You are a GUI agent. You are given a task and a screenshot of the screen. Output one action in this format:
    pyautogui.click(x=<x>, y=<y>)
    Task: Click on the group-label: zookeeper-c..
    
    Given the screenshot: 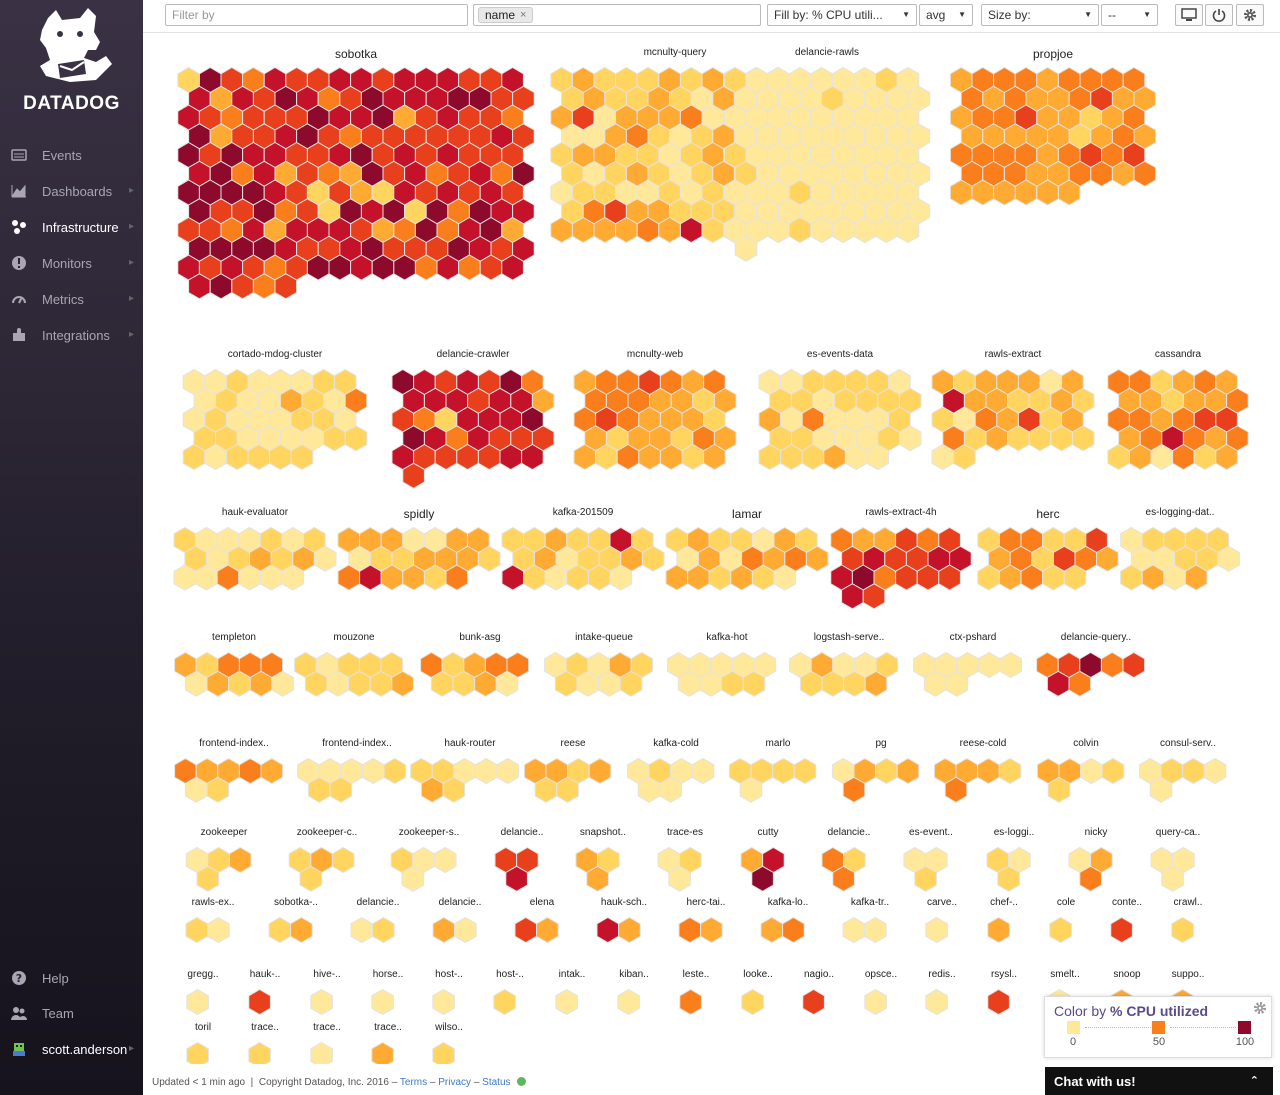 What is the action you would take?
    pyautogui.click(x=327, y=832)
    